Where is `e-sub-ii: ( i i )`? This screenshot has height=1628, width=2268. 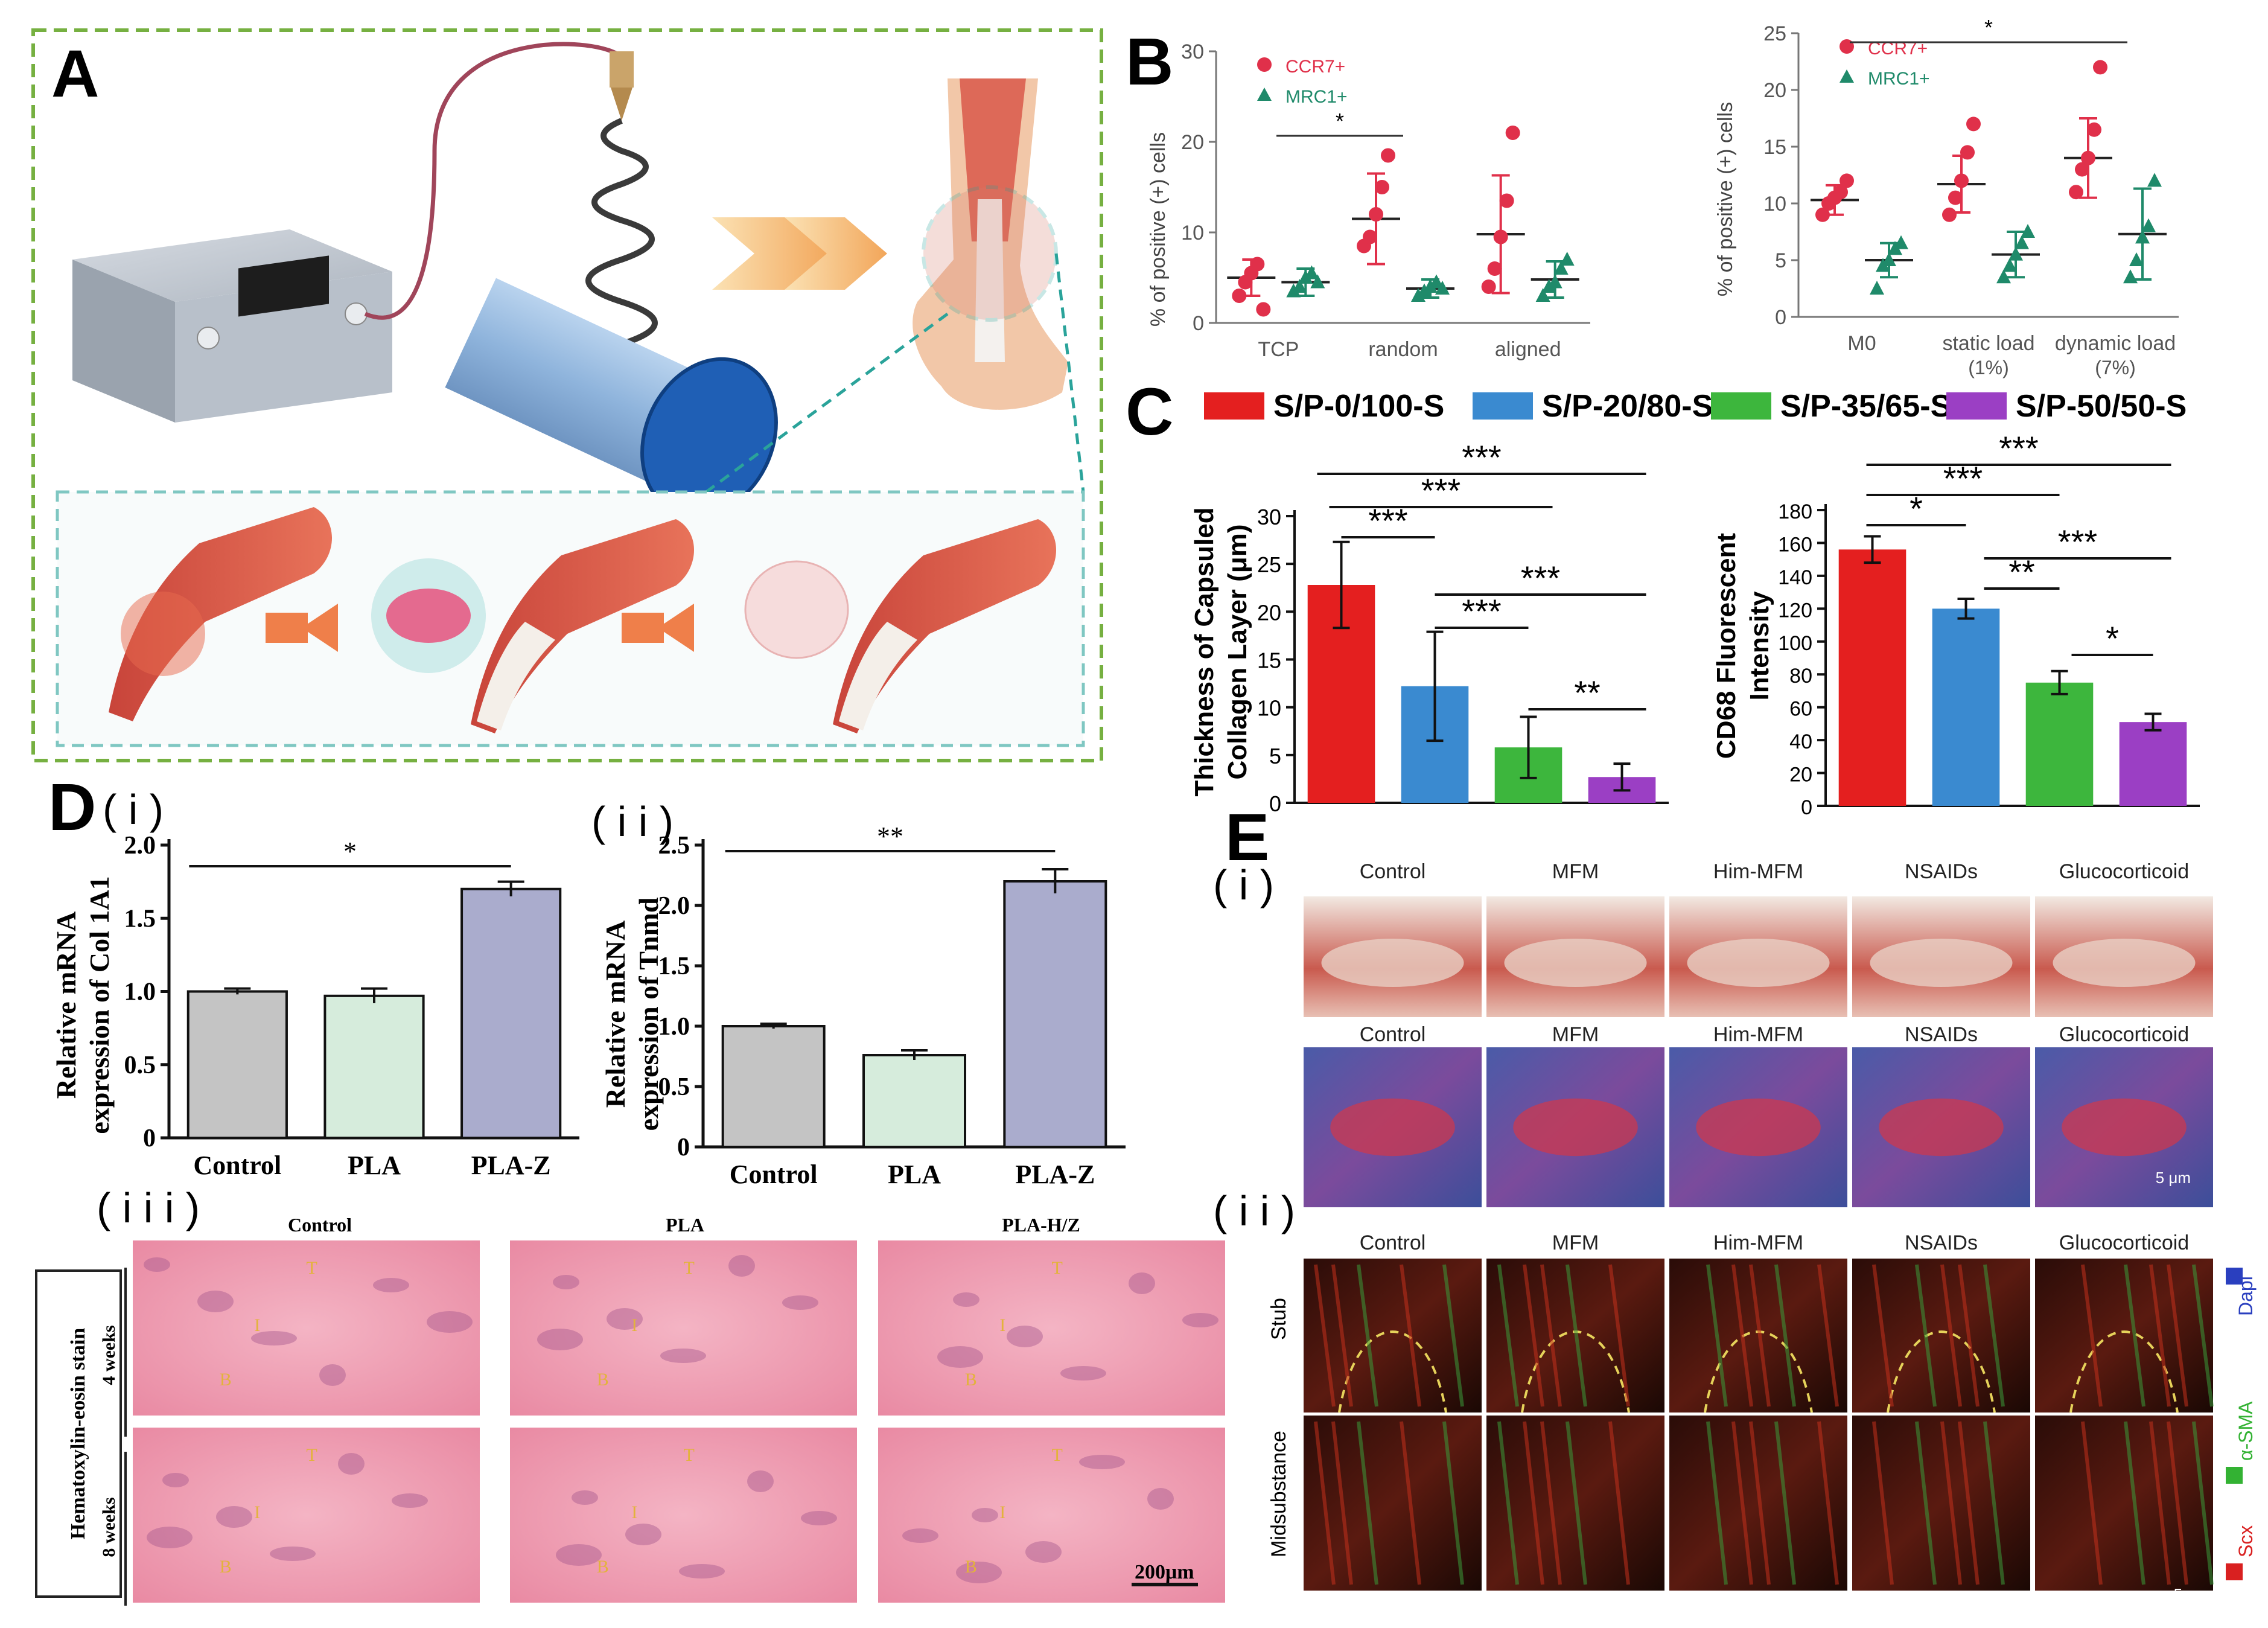 e-sub-ii: ( i i ) is located at coordinates (1254, 1210).